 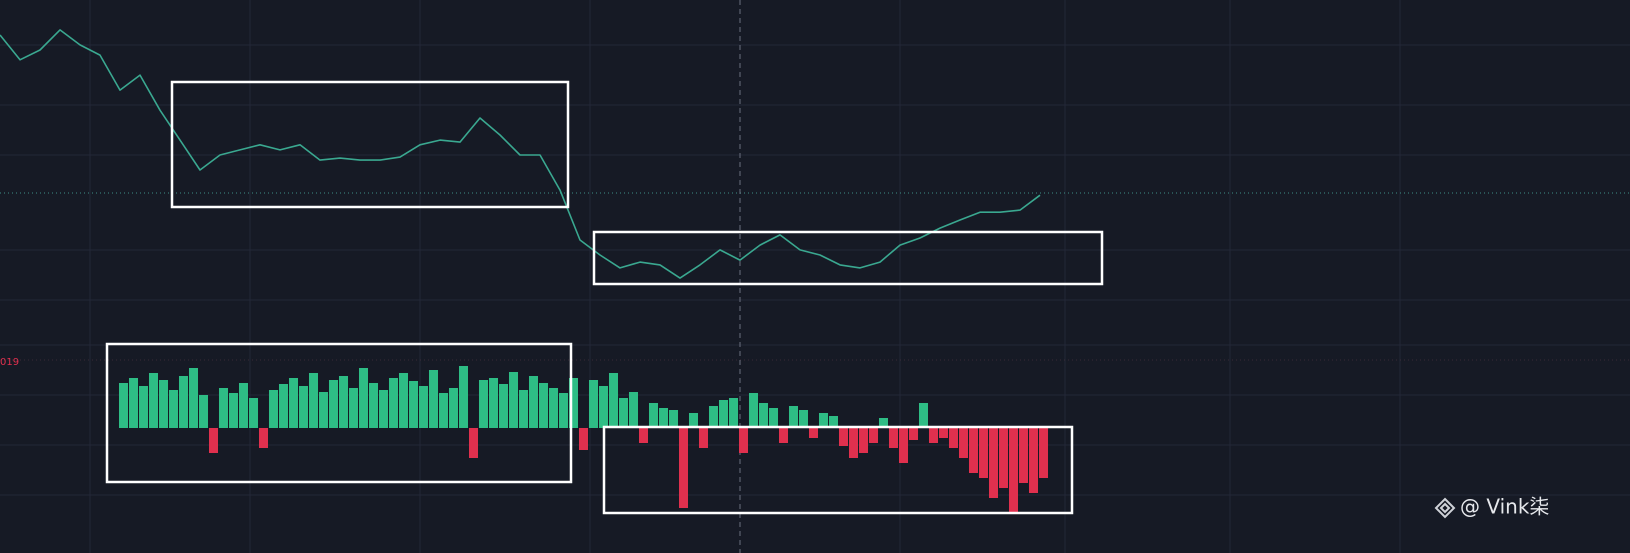 What do you see at coordinates (9, 362) in the screenshot?
I see `pane-label: 019` at bounding box center [9, 362].